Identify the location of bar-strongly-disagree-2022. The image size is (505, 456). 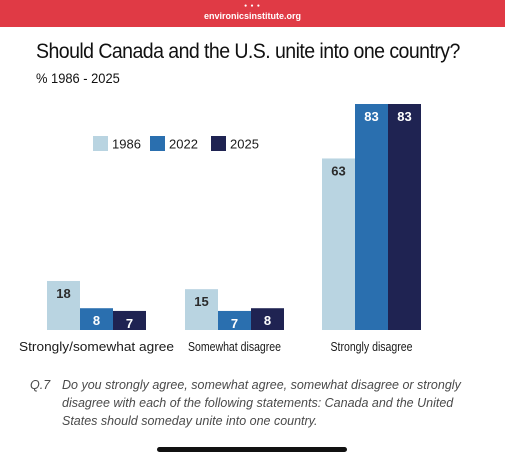
(371, 217).